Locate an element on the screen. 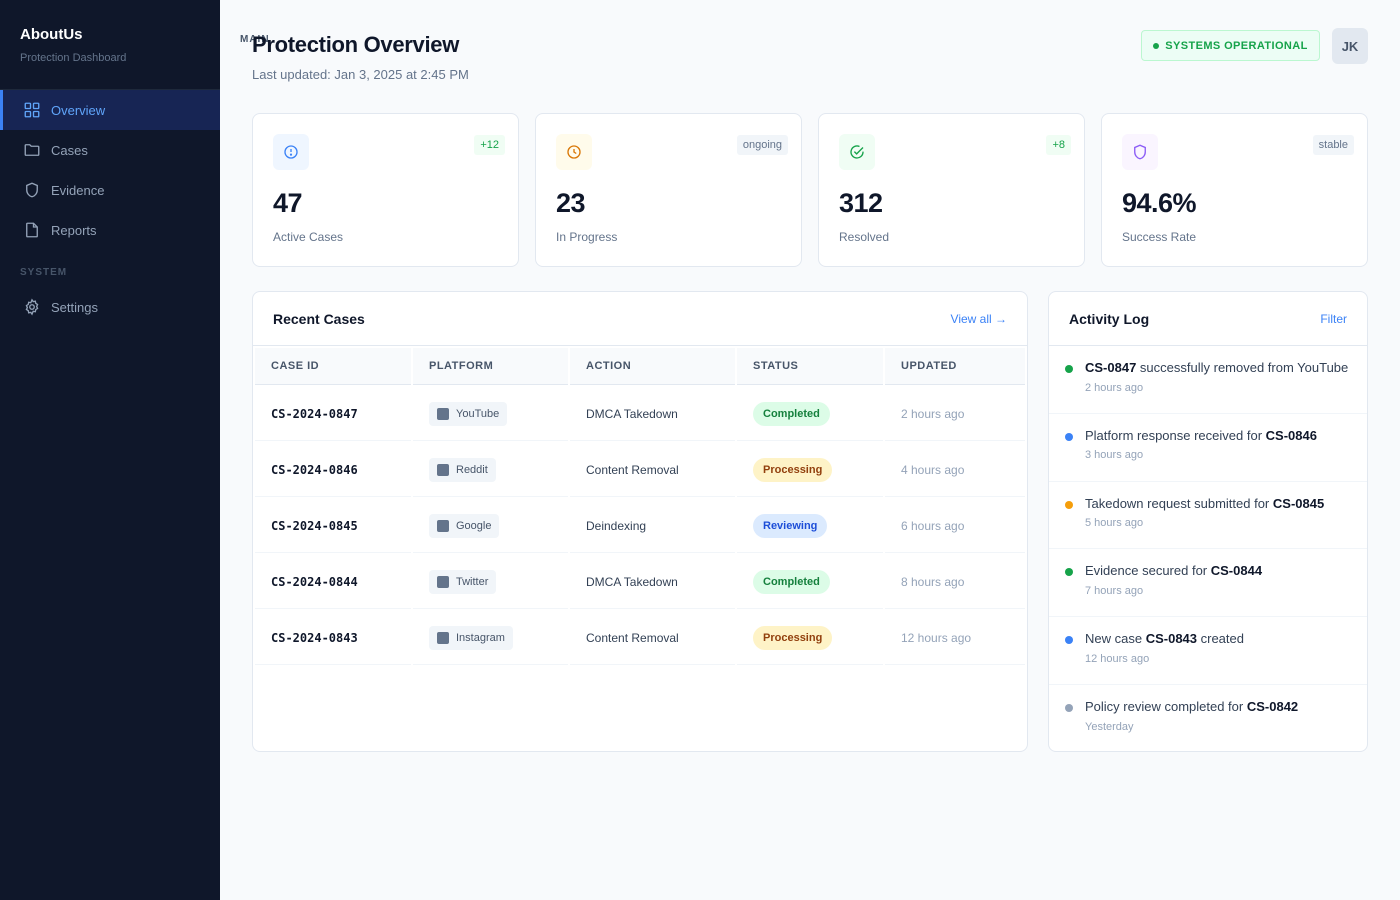 Image resolution: width=1400 pixels, height=900 pixels. activity-item: Evidence secured for CS-0844 7 hours ago is located at coordinates (1208, 583).